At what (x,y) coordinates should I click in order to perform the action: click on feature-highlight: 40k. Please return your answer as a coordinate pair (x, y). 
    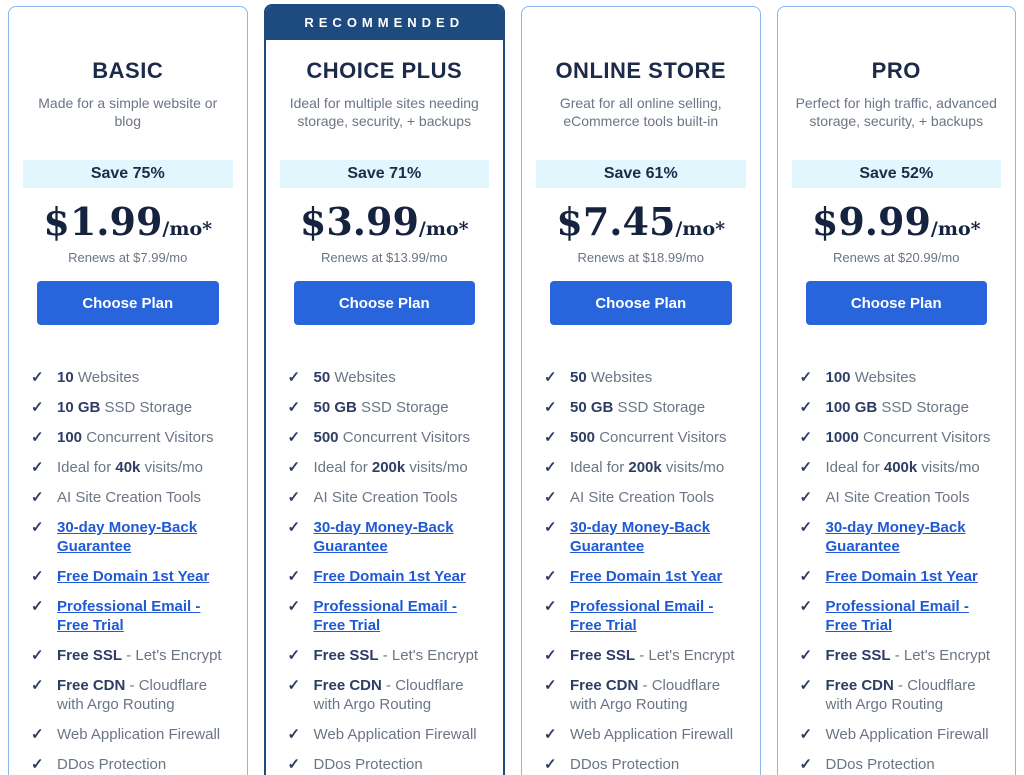
    Looking at the image, I should click on (128, 467).